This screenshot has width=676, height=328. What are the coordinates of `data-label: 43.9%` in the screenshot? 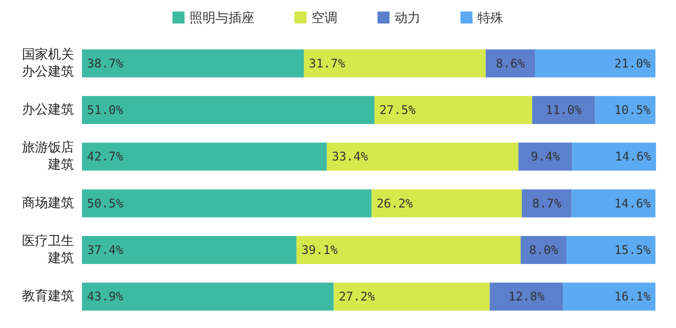 It's located at (105, 297).